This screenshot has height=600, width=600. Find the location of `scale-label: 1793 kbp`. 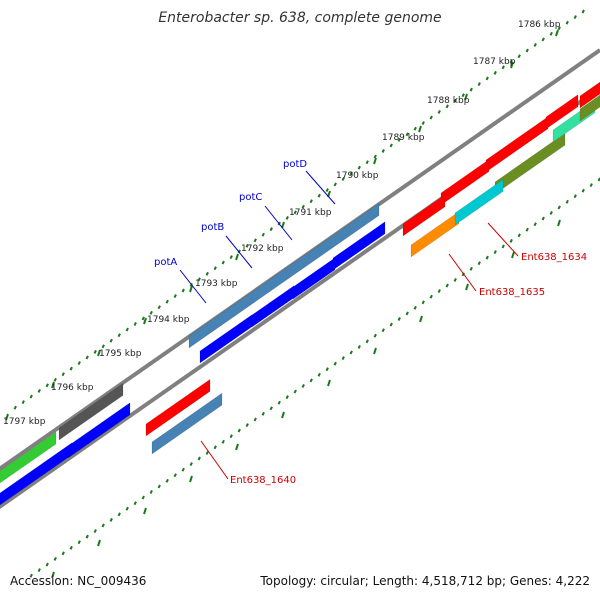

scale-label: 1793 kbp is located at coordinates (216, 284).